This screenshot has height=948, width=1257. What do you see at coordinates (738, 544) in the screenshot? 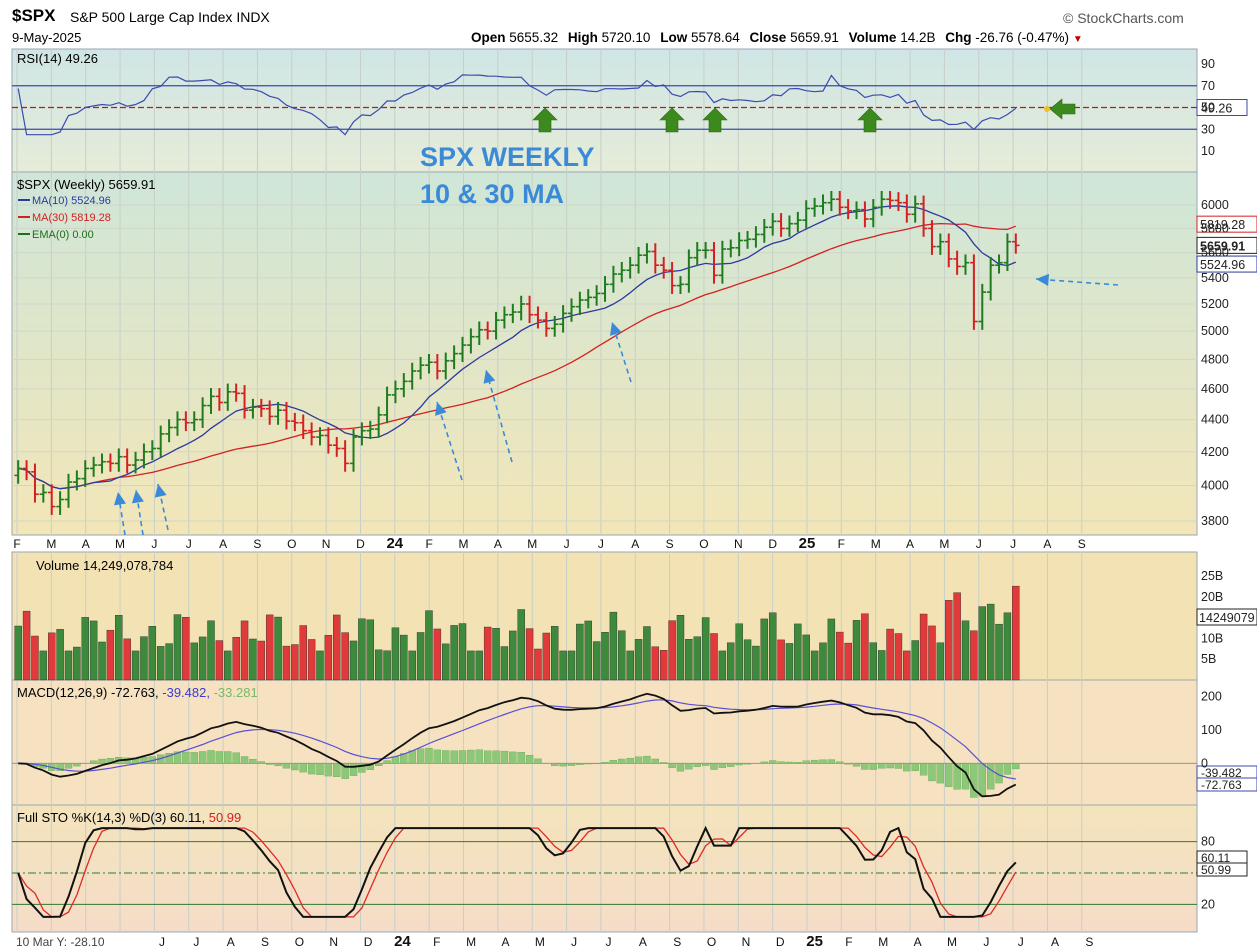
I see `x-tick-label: N` at bounding box center [738, 544].